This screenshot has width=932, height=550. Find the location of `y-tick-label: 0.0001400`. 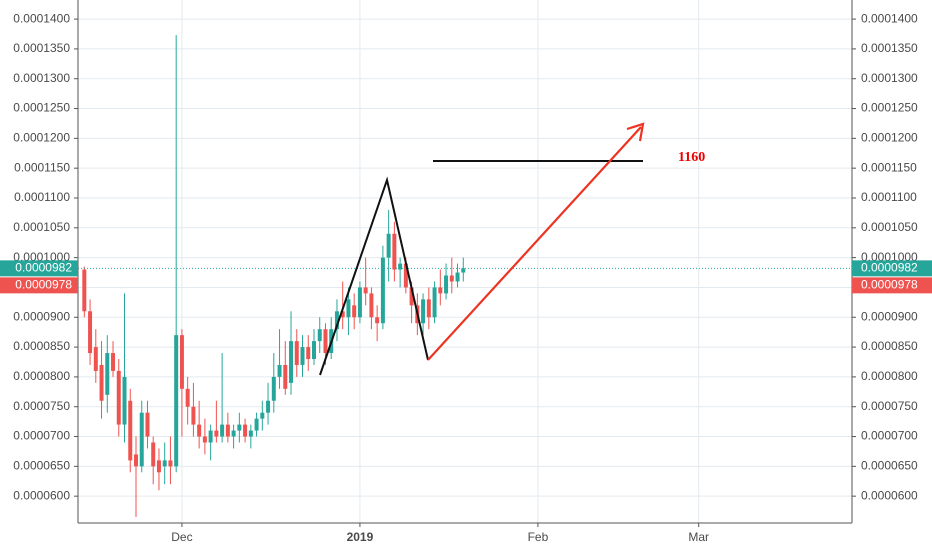

y-tick-label: 0.0001400 is located at coordinates (889, 18).